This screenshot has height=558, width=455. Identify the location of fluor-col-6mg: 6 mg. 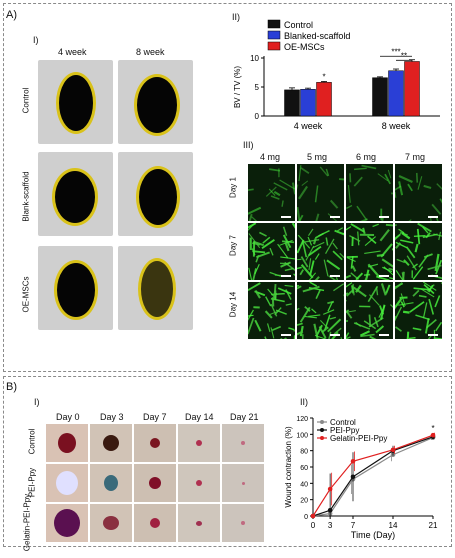
(366, 157).